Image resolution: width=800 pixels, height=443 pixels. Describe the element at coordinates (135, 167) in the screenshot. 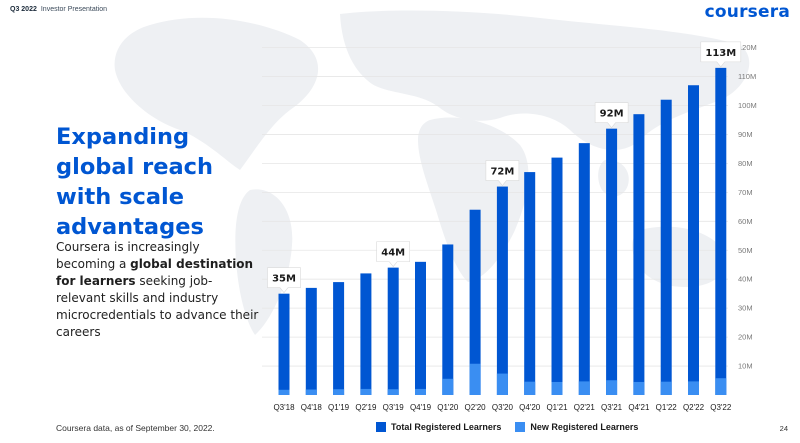

I see `title-line-2: global reach` at that location.